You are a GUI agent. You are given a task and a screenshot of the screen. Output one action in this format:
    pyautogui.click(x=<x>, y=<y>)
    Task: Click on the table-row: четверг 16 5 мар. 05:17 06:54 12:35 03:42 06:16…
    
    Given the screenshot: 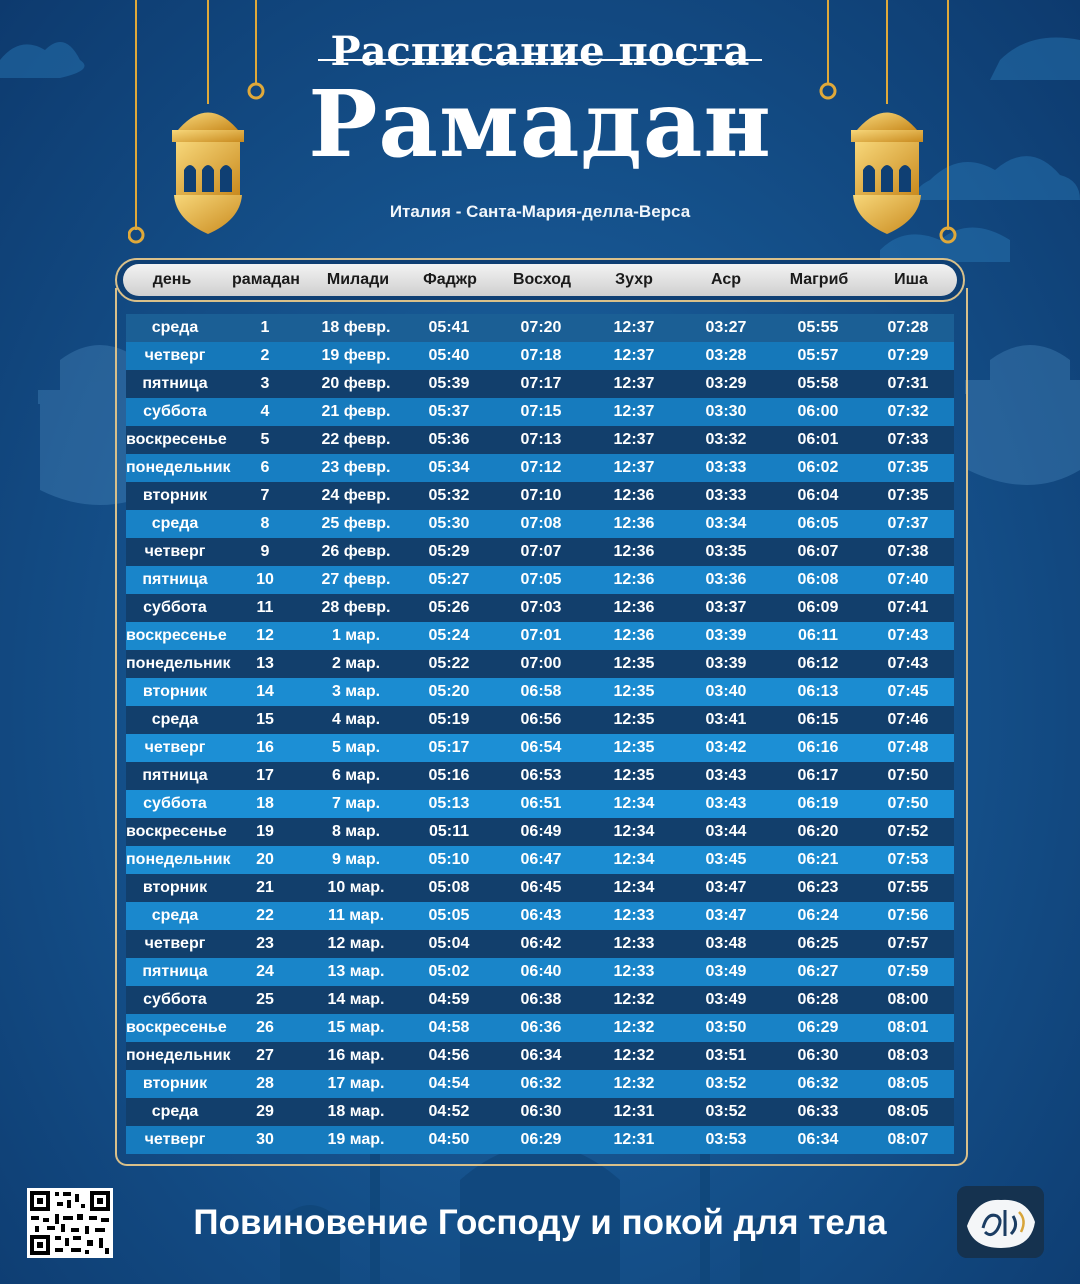 What is the action you would take?
    pyautogui.click(x=540, y=748)
    